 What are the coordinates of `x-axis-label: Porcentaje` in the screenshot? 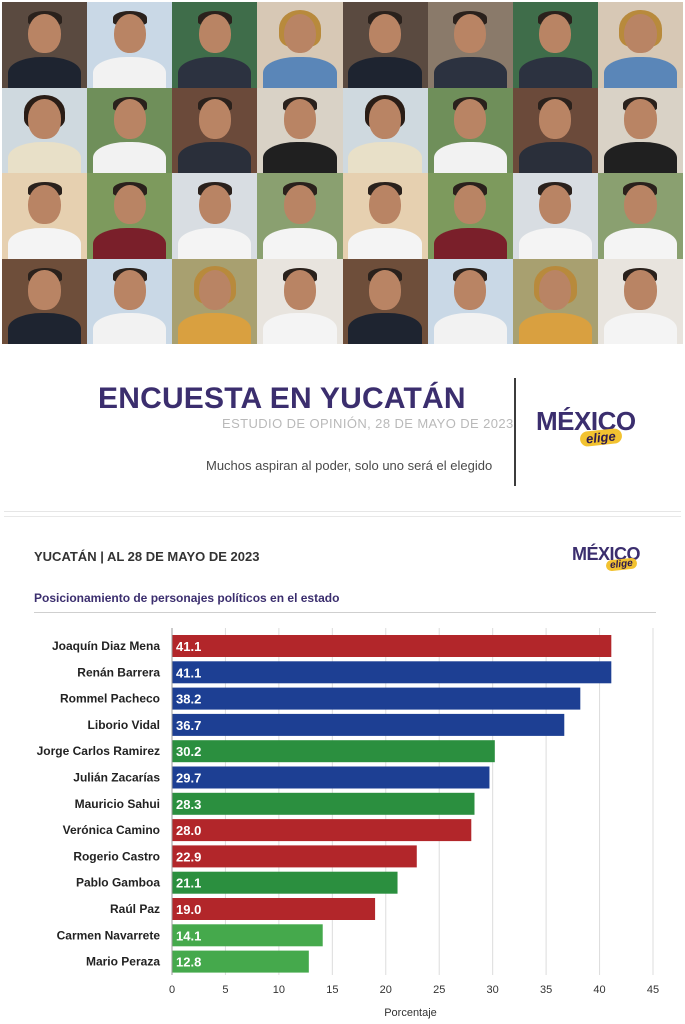 It's located at (410, 1013).